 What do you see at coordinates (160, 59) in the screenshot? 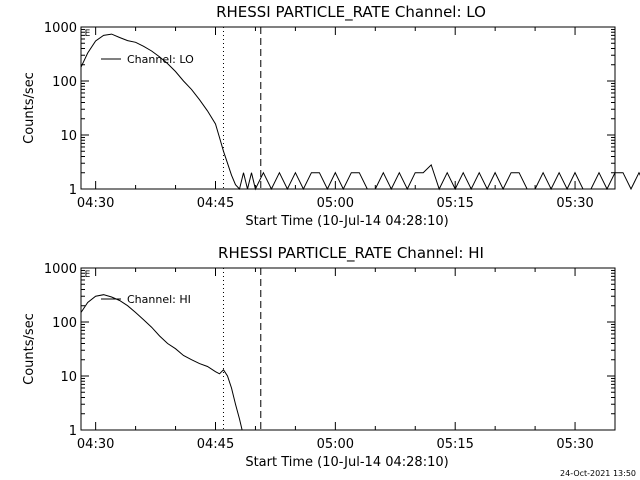
I see `legend-label: Channel: LO` at bounding box center [160, 59].